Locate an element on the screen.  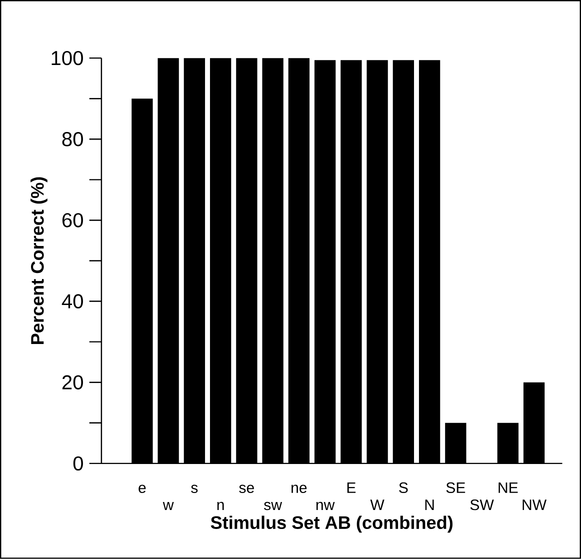
y-tick-label: 80 is located at coordinates (72, 139).